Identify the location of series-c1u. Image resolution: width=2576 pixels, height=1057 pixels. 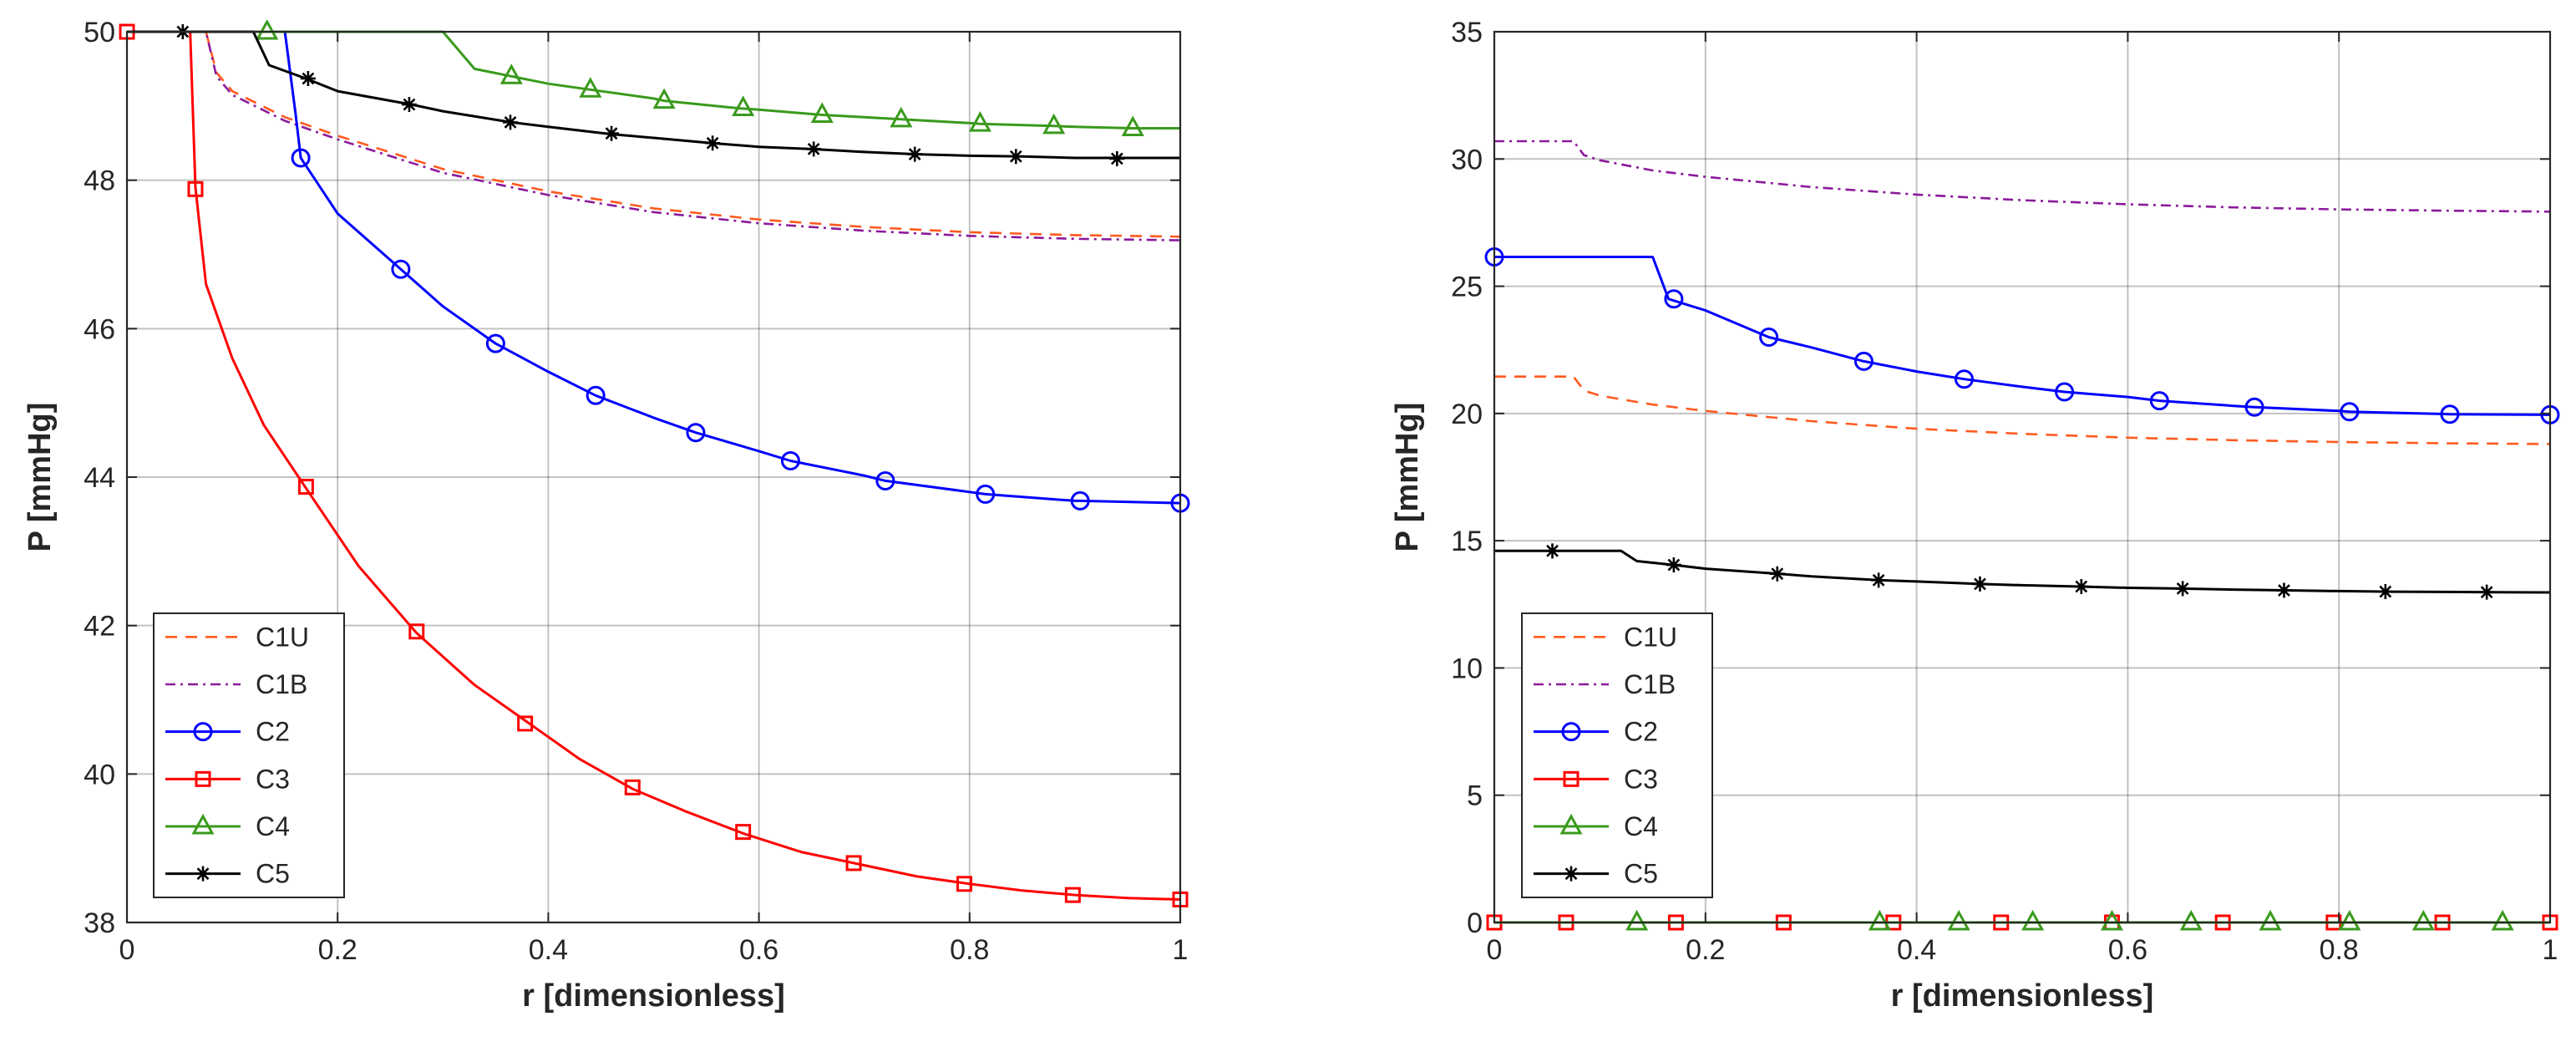
(654, 134).